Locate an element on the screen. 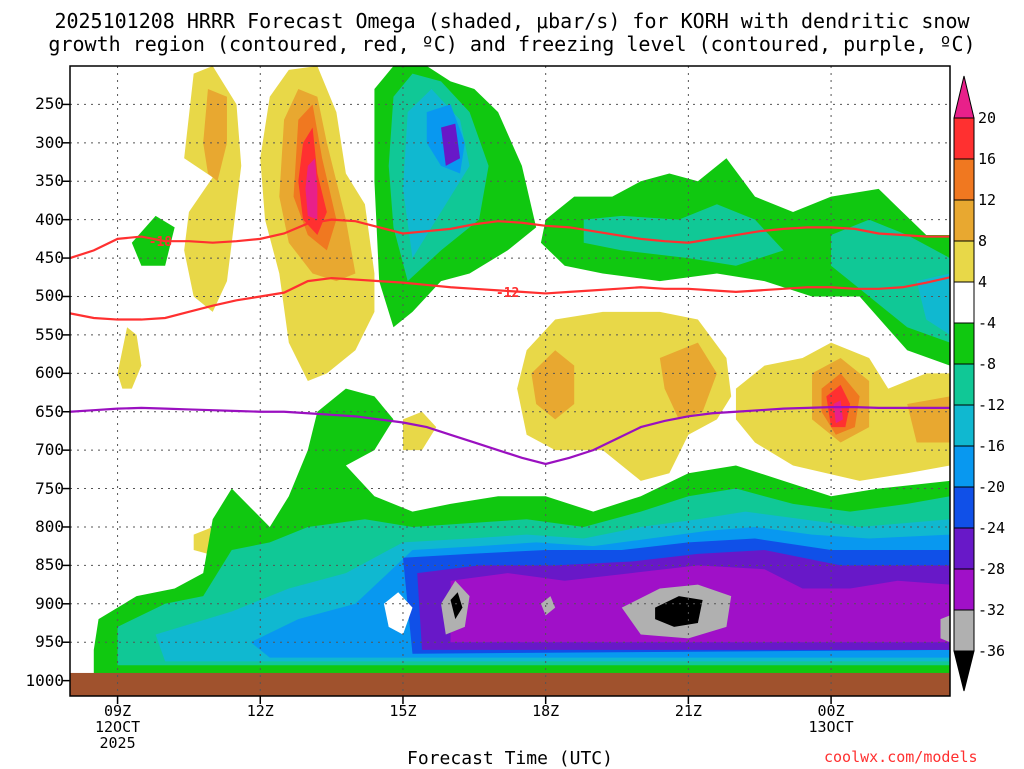 The width and height of the screenshot is (1024, 769). ytick-label-700: 700 is located at coordinates (49, 450).